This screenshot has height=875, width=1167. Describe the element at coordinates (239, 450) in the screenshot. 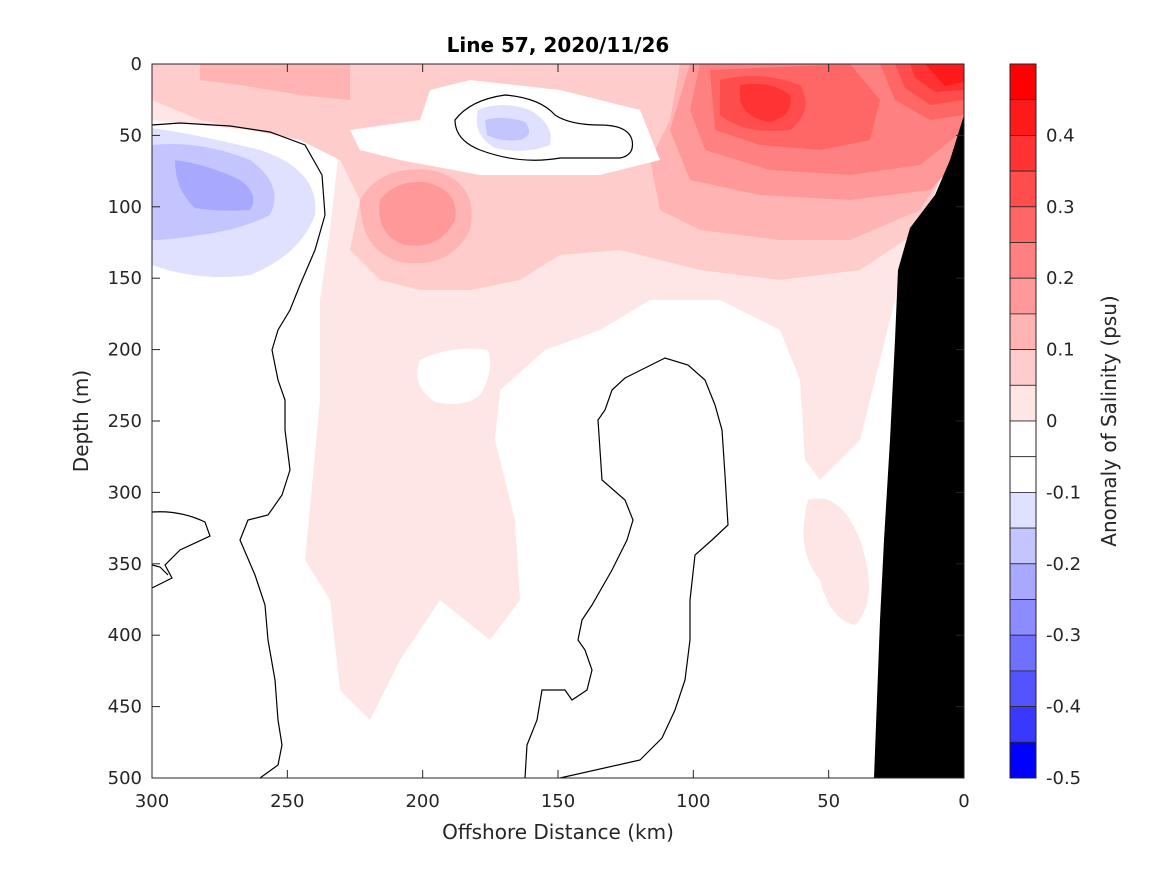

I see `zero-contour-west` at that location.